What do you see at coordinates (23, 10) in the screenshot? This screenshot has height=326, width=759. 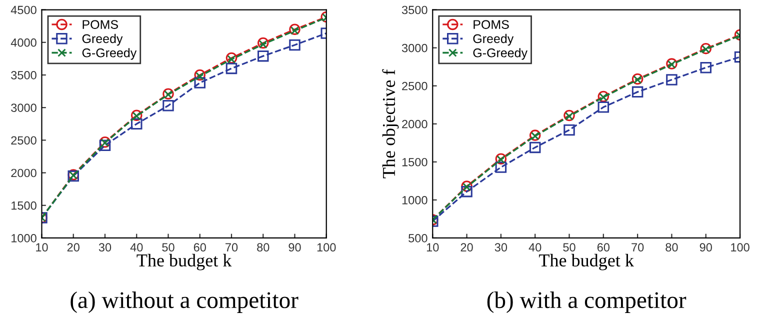 I see `y-tick-label: 4500` at bounding box center [23, 10].